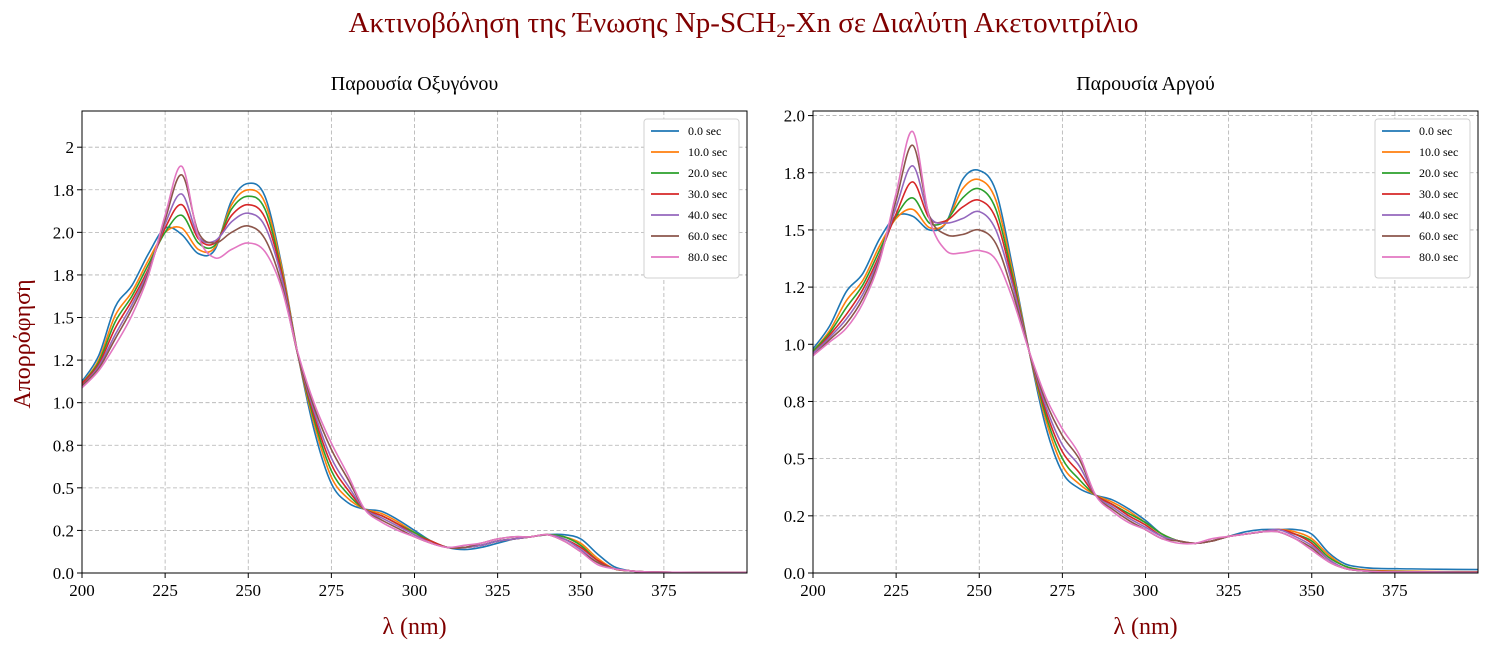 This screenshot has width=1487, height=649. I want to click on panel-title: Παρουσία Αργού, so click(1145, 84).